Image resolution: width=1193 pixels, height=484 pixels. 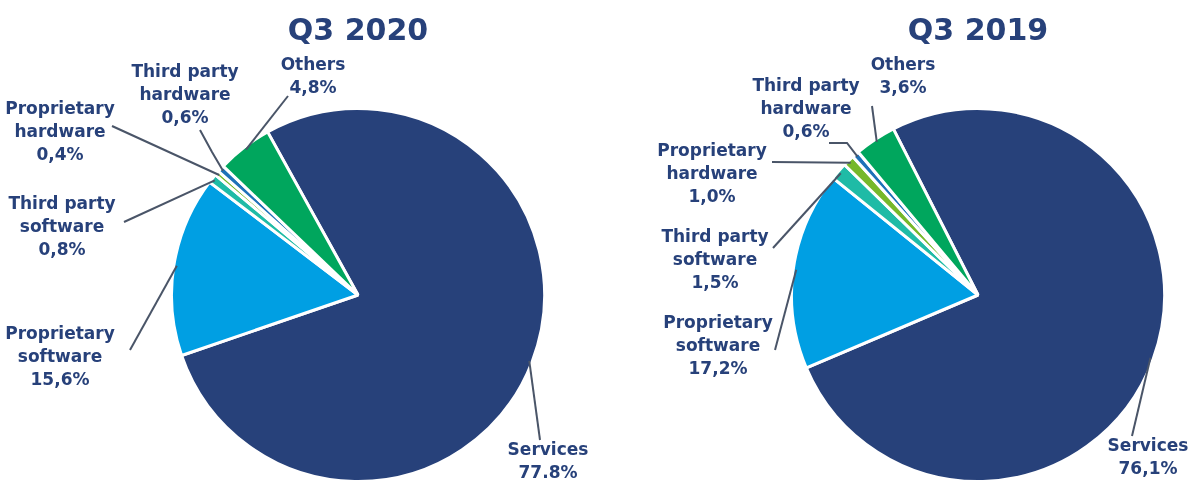 I want to click on chart-title: Q3 2019, so click(x=978, y=29).